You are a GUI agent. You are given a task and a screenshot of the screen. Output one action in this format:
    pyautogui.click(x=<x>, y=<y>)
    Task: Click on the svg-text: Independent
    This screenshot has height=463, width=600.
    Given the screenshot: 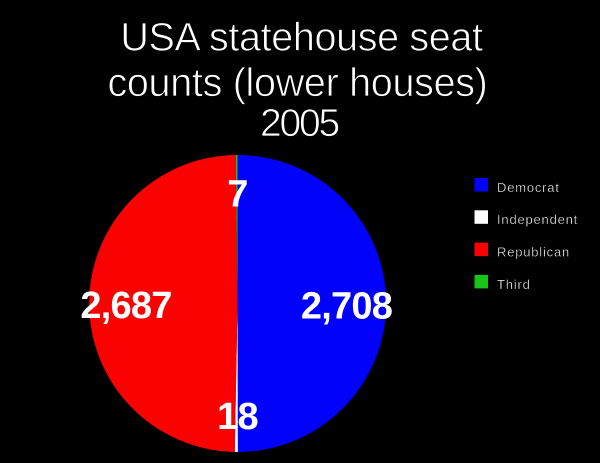 What is the action you would take?
    pyautogui.click(x=537, y=219)
    